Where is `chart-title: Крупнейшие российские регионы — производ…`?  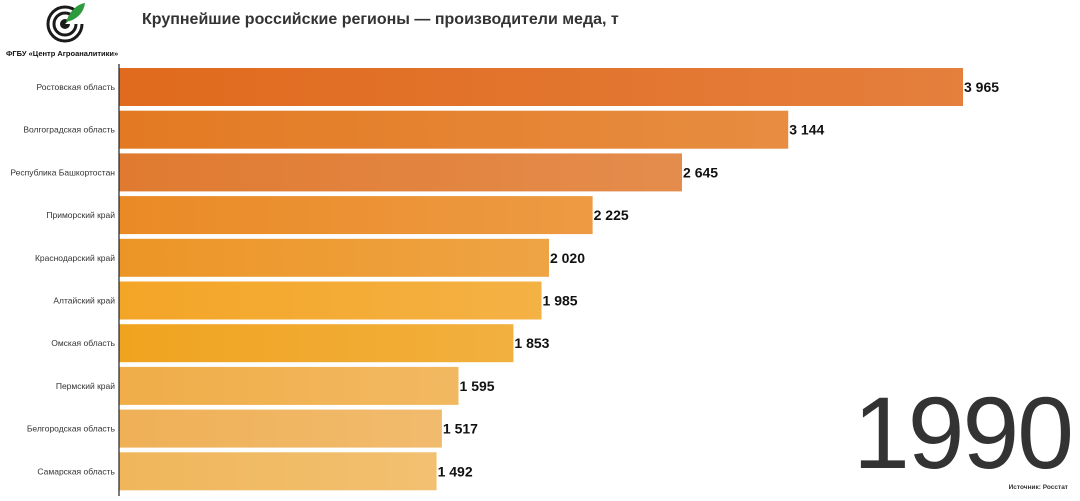 chart-title: Крупнейшие российские регионы — производ… is located at coordinates (380, 19).